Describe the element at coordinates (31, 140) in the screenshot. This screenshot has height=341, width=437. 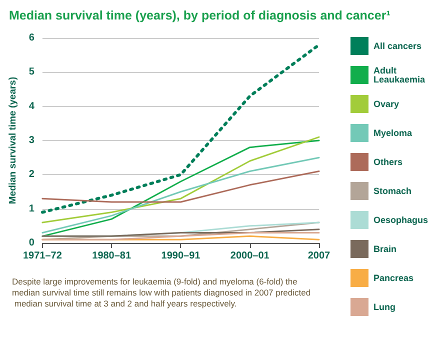
I see `y-tick-label: 3` at that location.